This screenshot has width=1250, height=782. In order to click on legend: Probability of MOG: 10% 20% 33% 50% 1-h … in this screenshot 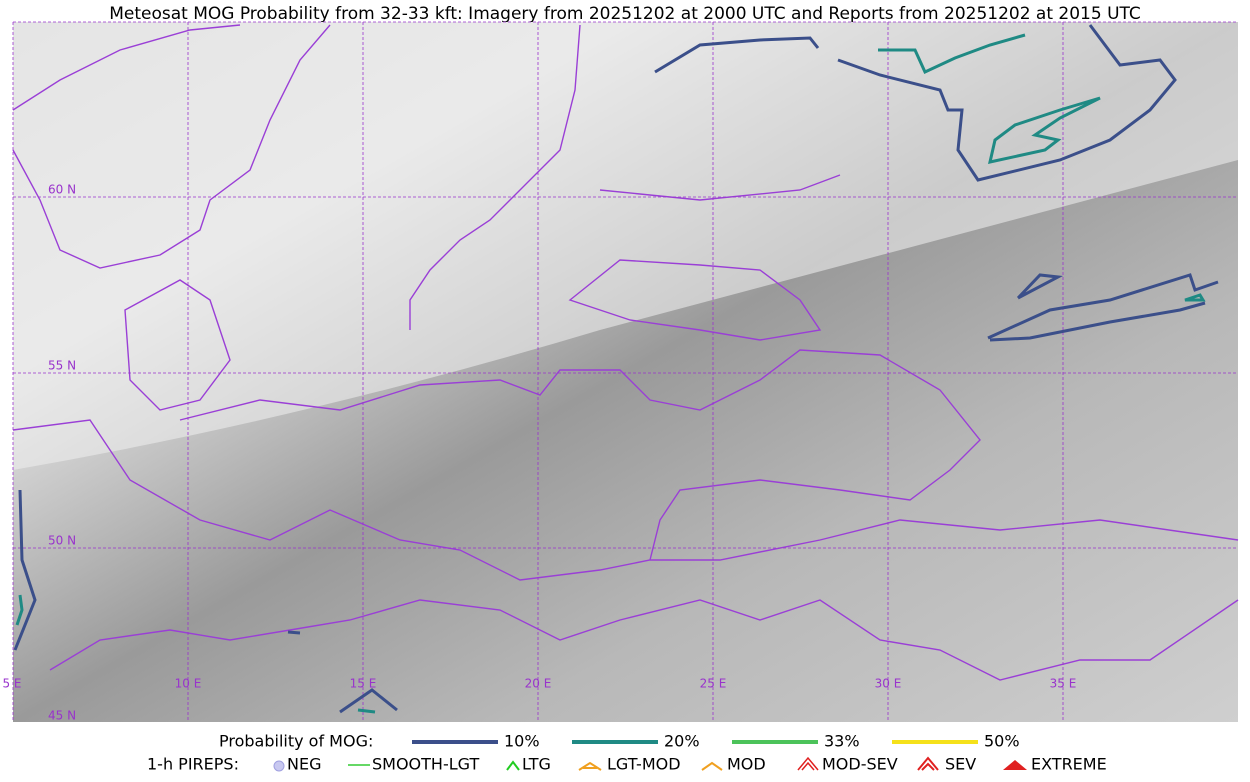, I will do `click(627, 753)`.